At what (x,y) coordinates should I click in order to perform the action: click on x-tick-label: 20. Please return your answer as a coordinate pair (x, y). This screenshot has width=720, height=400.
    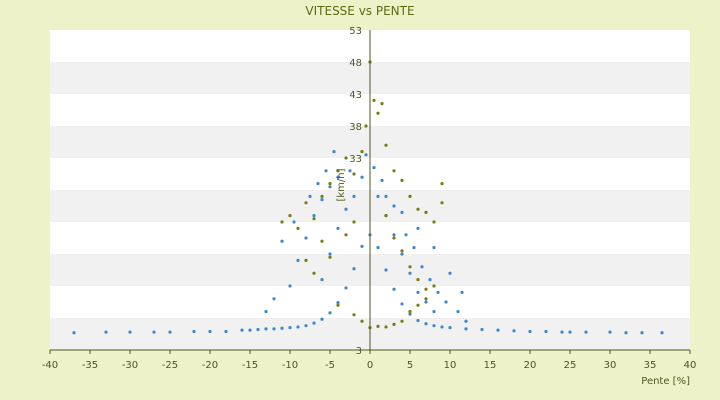
    Looking at the image, I should click on (530, 365).